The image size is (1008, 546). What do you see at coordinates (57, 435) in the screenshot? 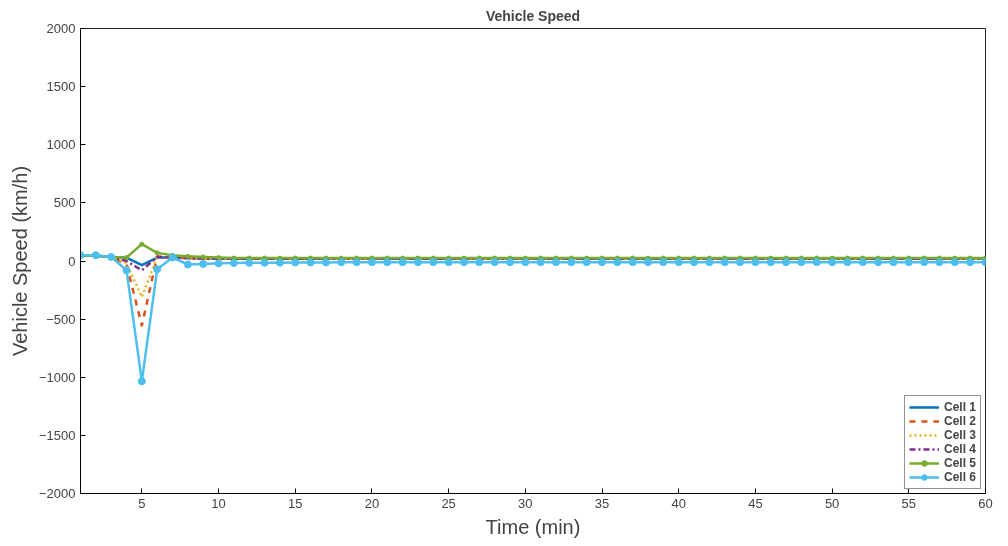
I see `y-tick-label: −1500` at bounding box center [57, 435].